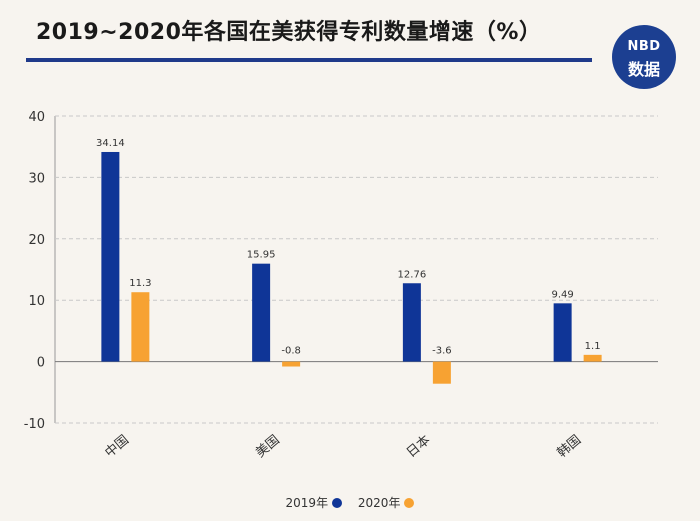 This screenshot has height=521, width=700. What do you see at coordinates (379, 503) in the screenshot?
I see `legend-label-2020: 2020年` at bounding box center [379, 503].